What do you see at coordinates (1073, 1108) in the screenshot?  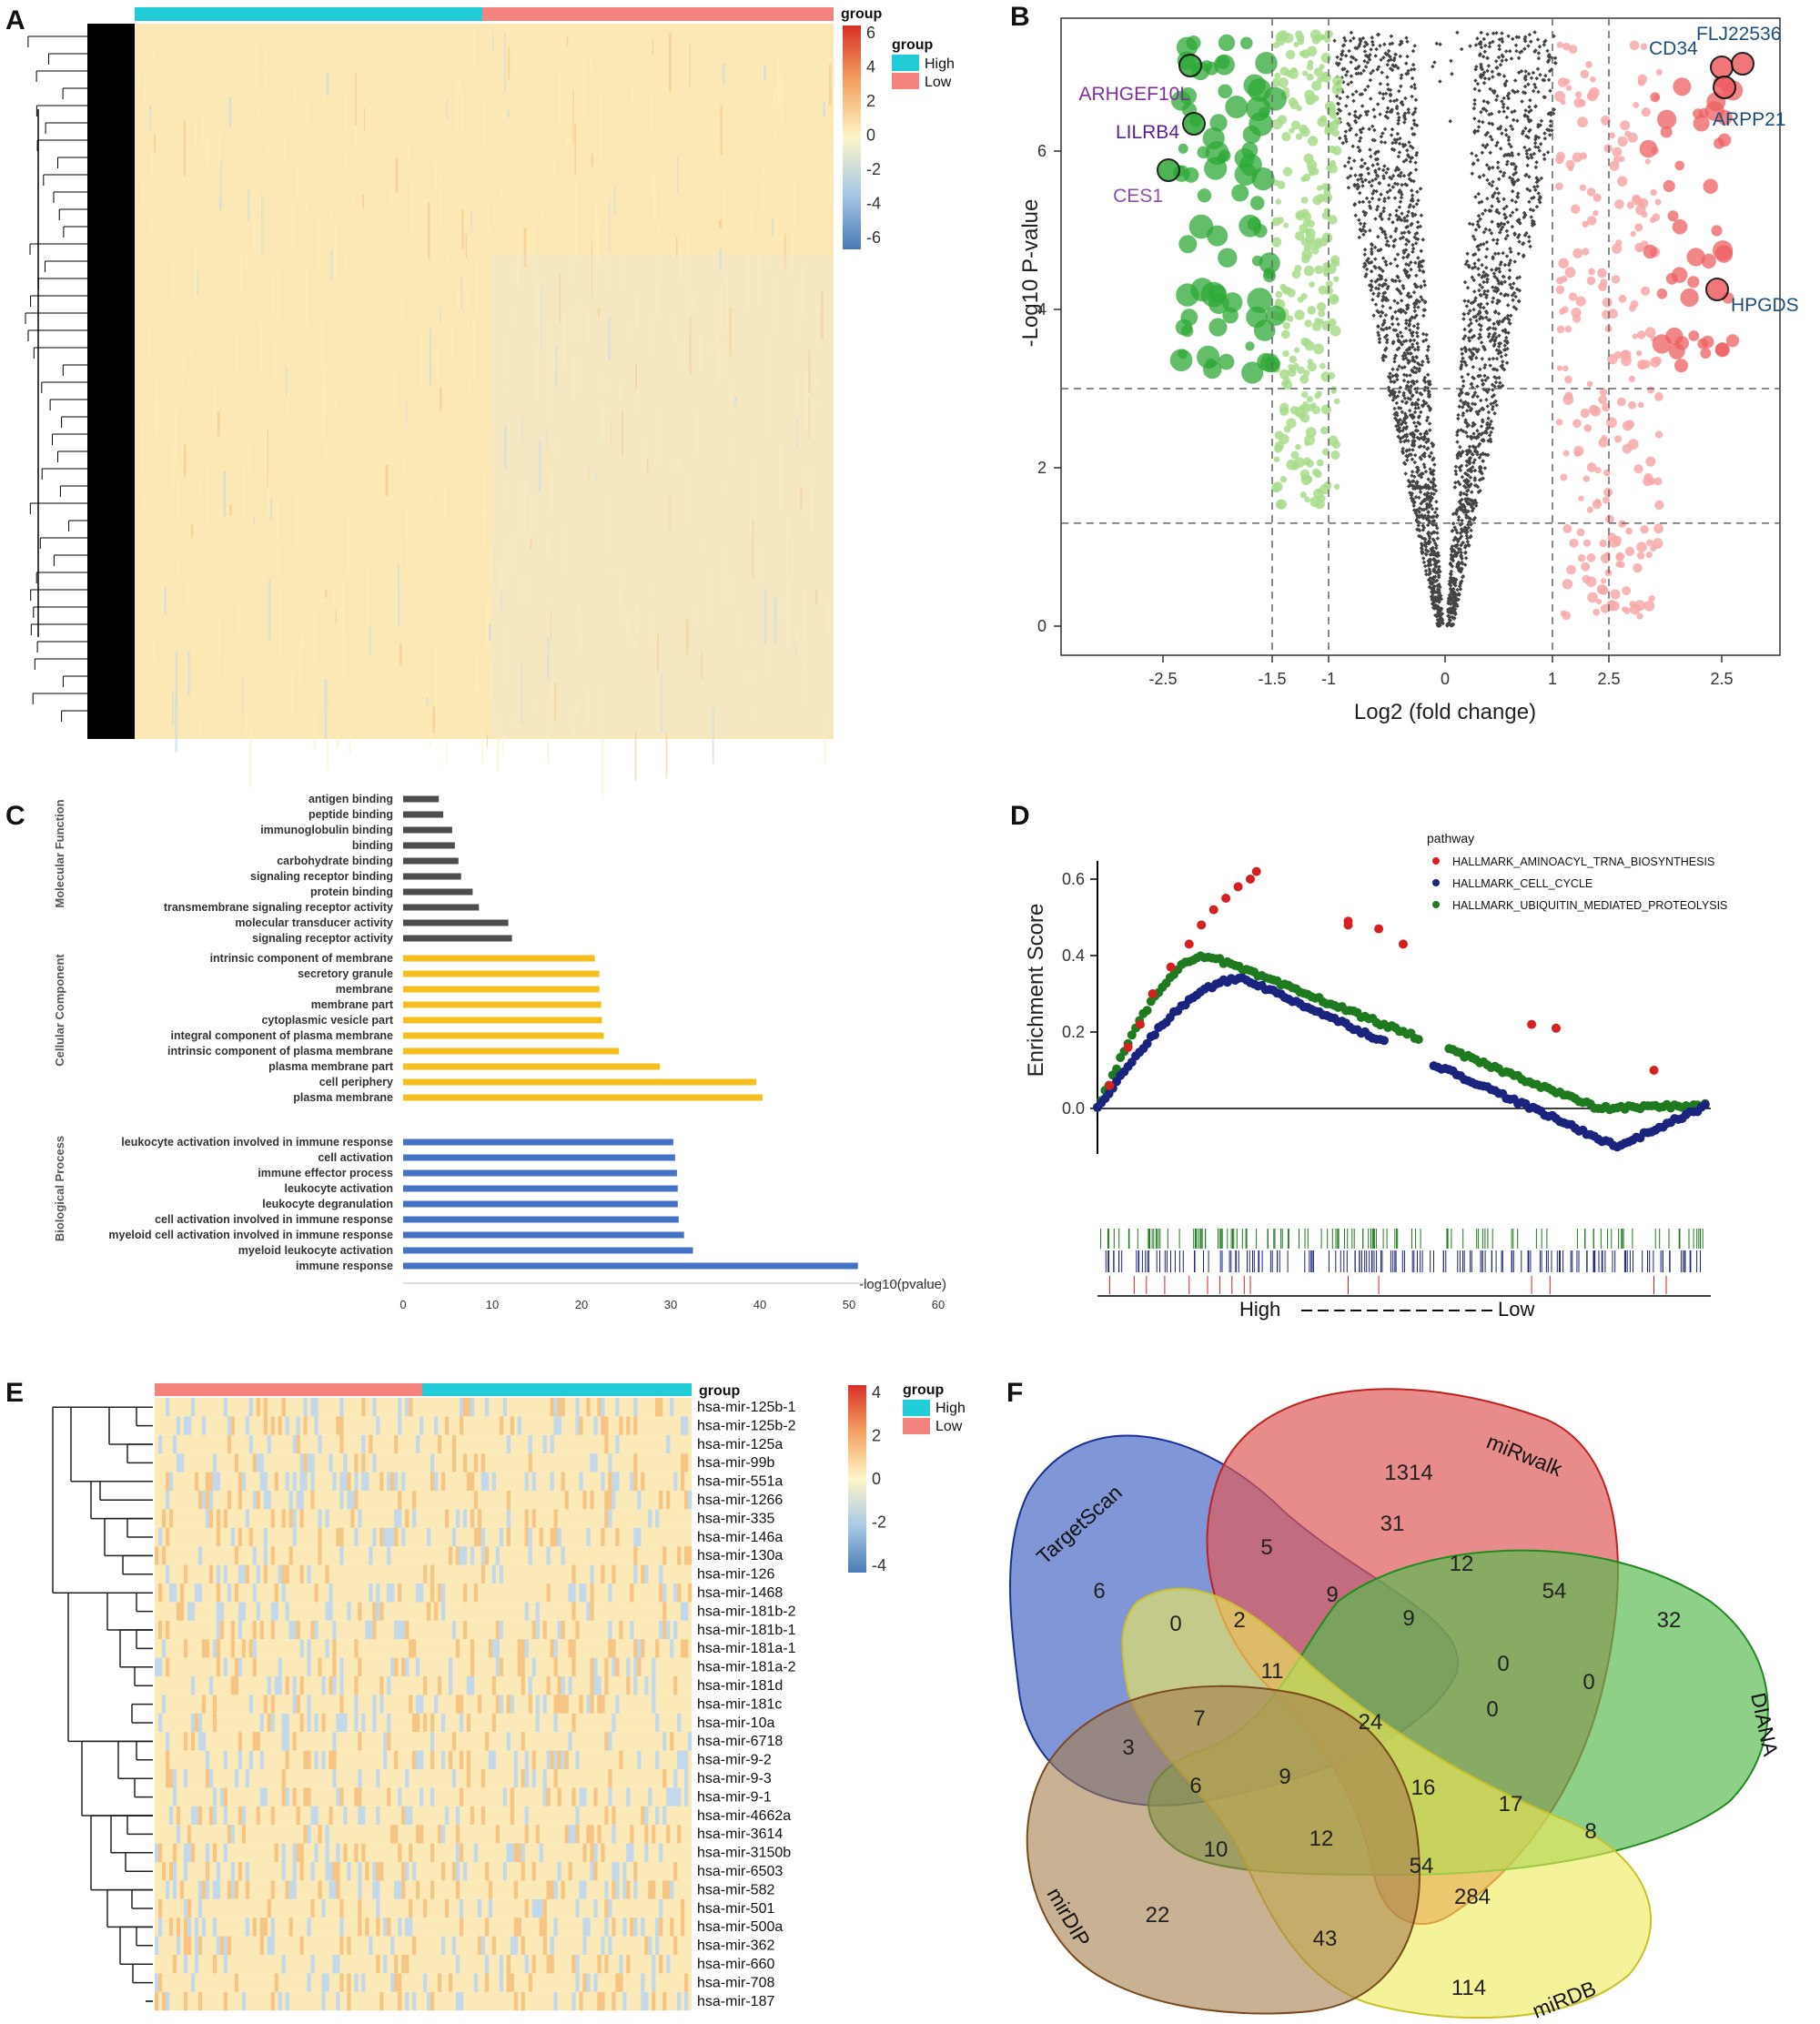 I see `gsea-ytick-label: 0.0` at bounding box center [1073, 1108].